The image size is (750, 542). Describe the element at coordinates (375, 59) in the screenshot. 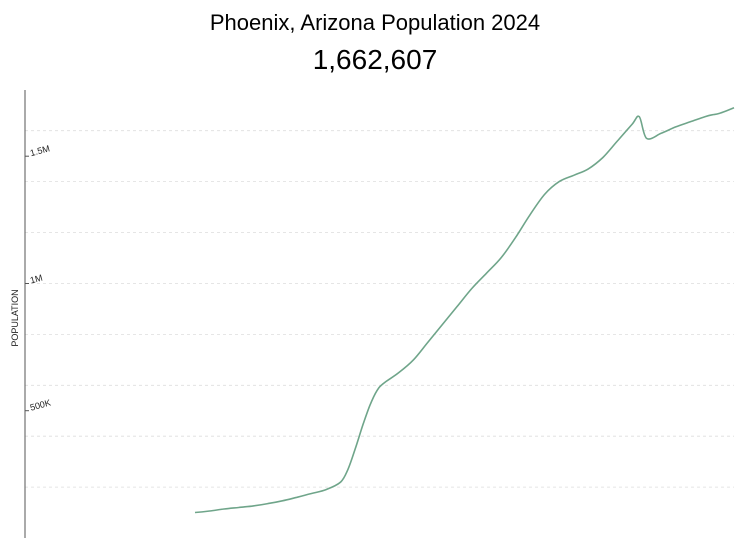

I see `chart-subtitle: 1,662,607` at that location.